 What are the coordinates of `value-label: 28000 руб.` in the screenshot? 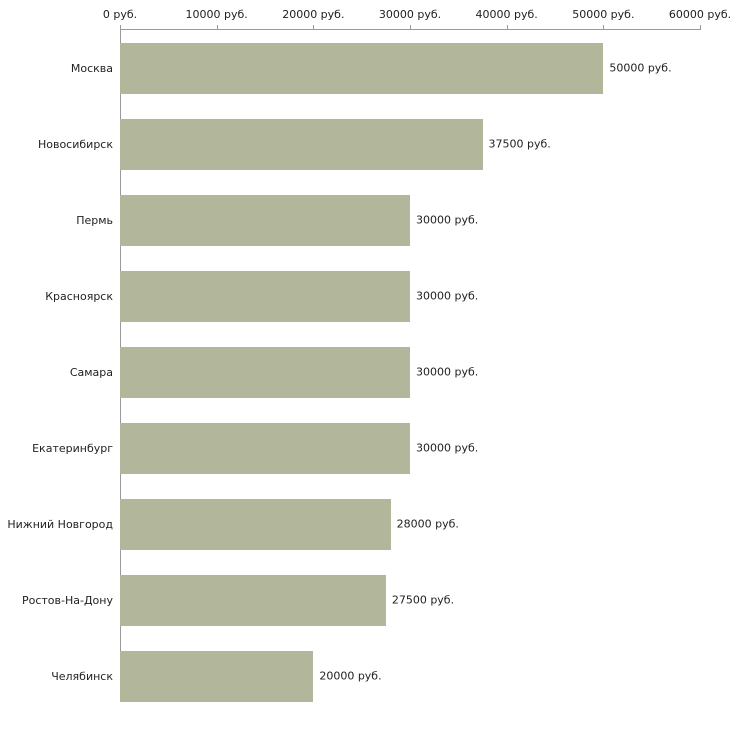 It's located at (427, 524).